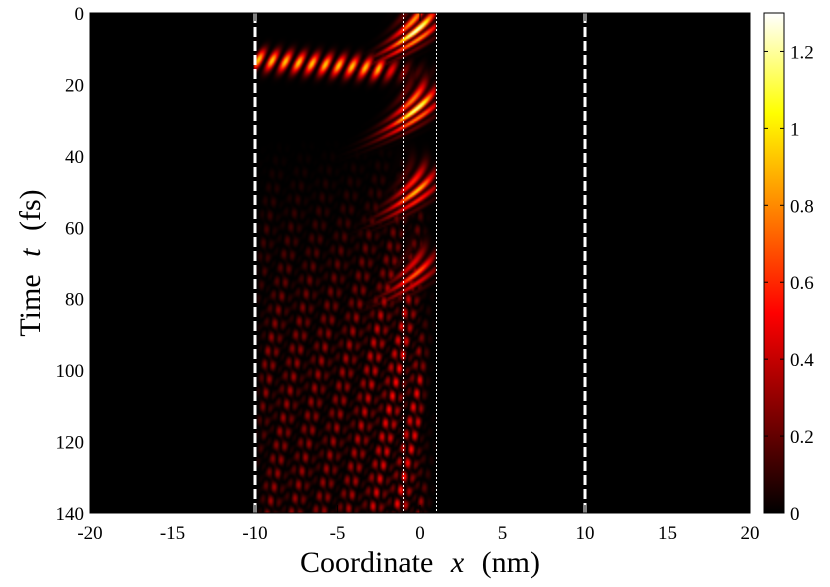  I want to click on colorbar-gradient, so click(774, 263).